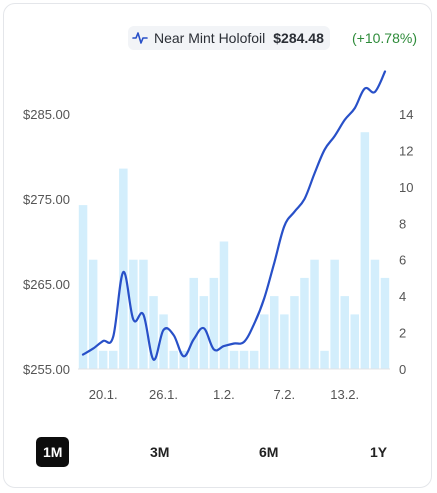 The image size is (437, 493). I want to click on y-right-tick-label: 10, so click(406, 187).